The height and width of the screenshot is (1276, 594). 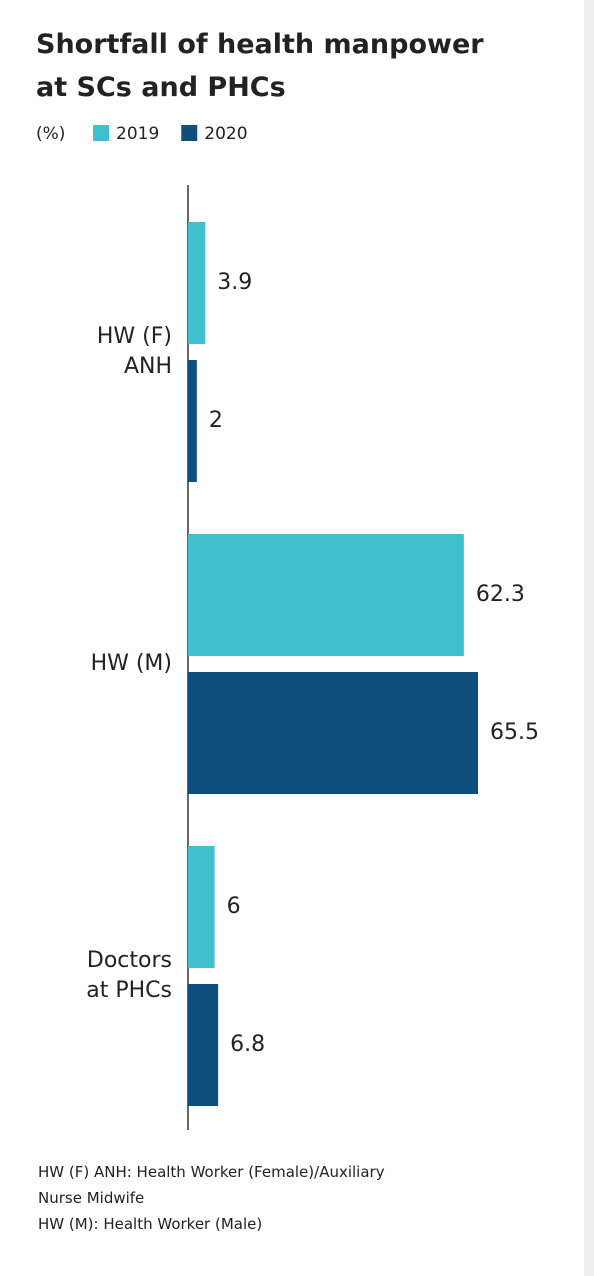 I want to click on unit-label: (%), so click(x=50, y=134).